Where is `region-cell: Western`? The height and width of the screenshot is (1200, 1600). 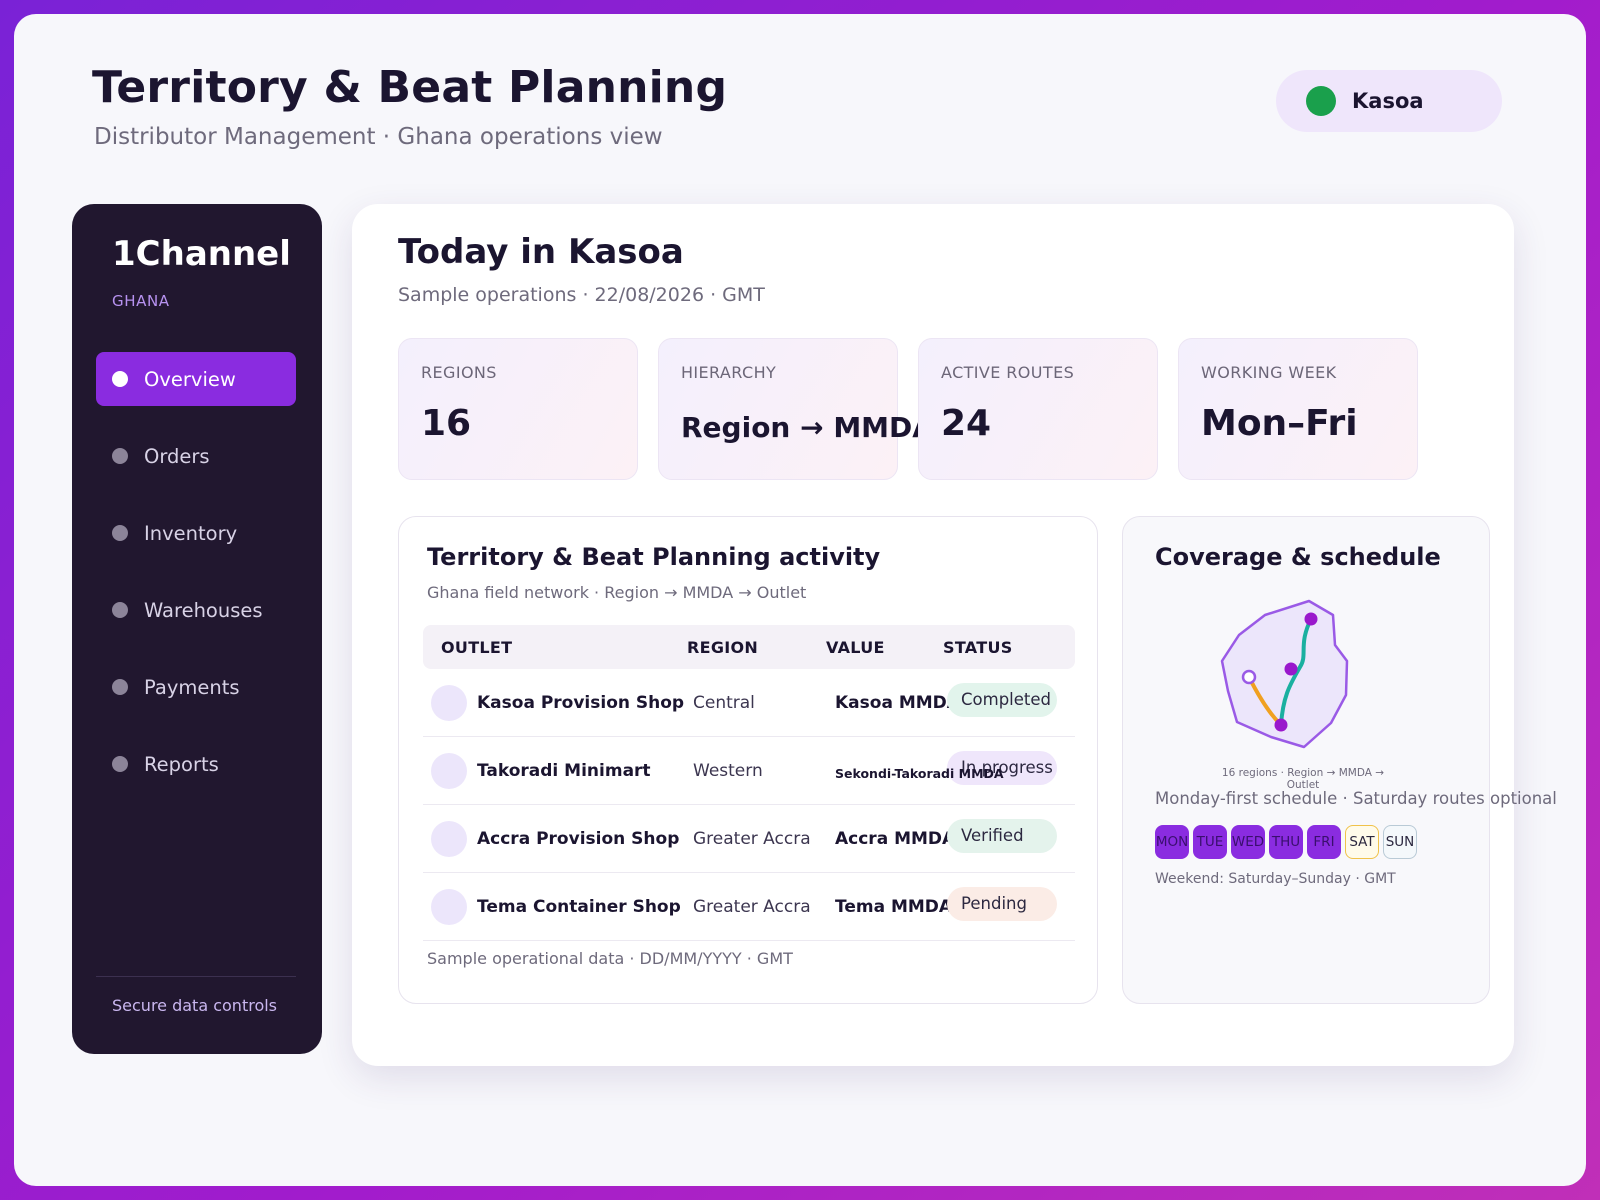
region-cell: Western is located at coordinates (728, 771).